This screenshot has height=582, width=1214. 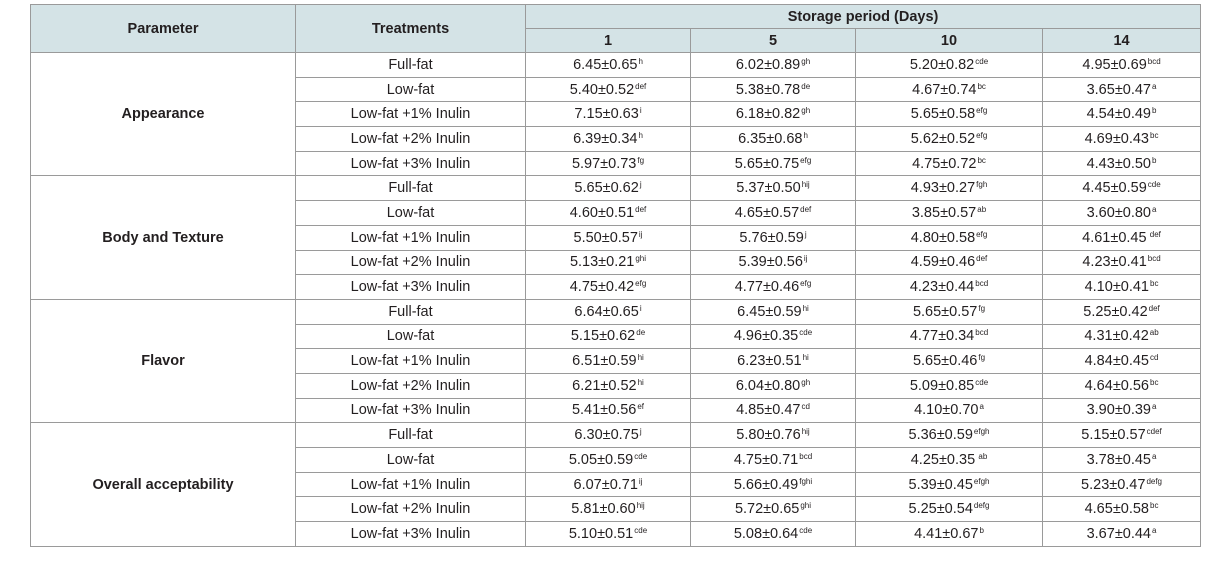 I want to click on mean-sd-value: 6.18±0.82, so click(x=768, y=114).